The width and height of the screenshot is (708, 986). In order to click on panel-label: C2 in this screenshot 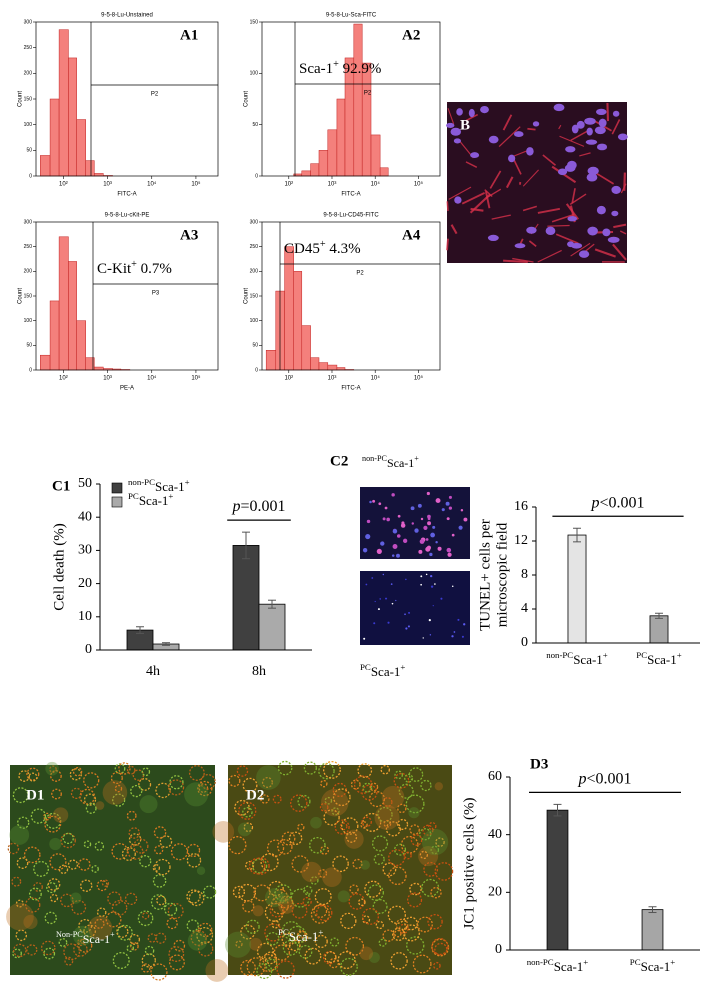, I will do `click(339, 461)`.